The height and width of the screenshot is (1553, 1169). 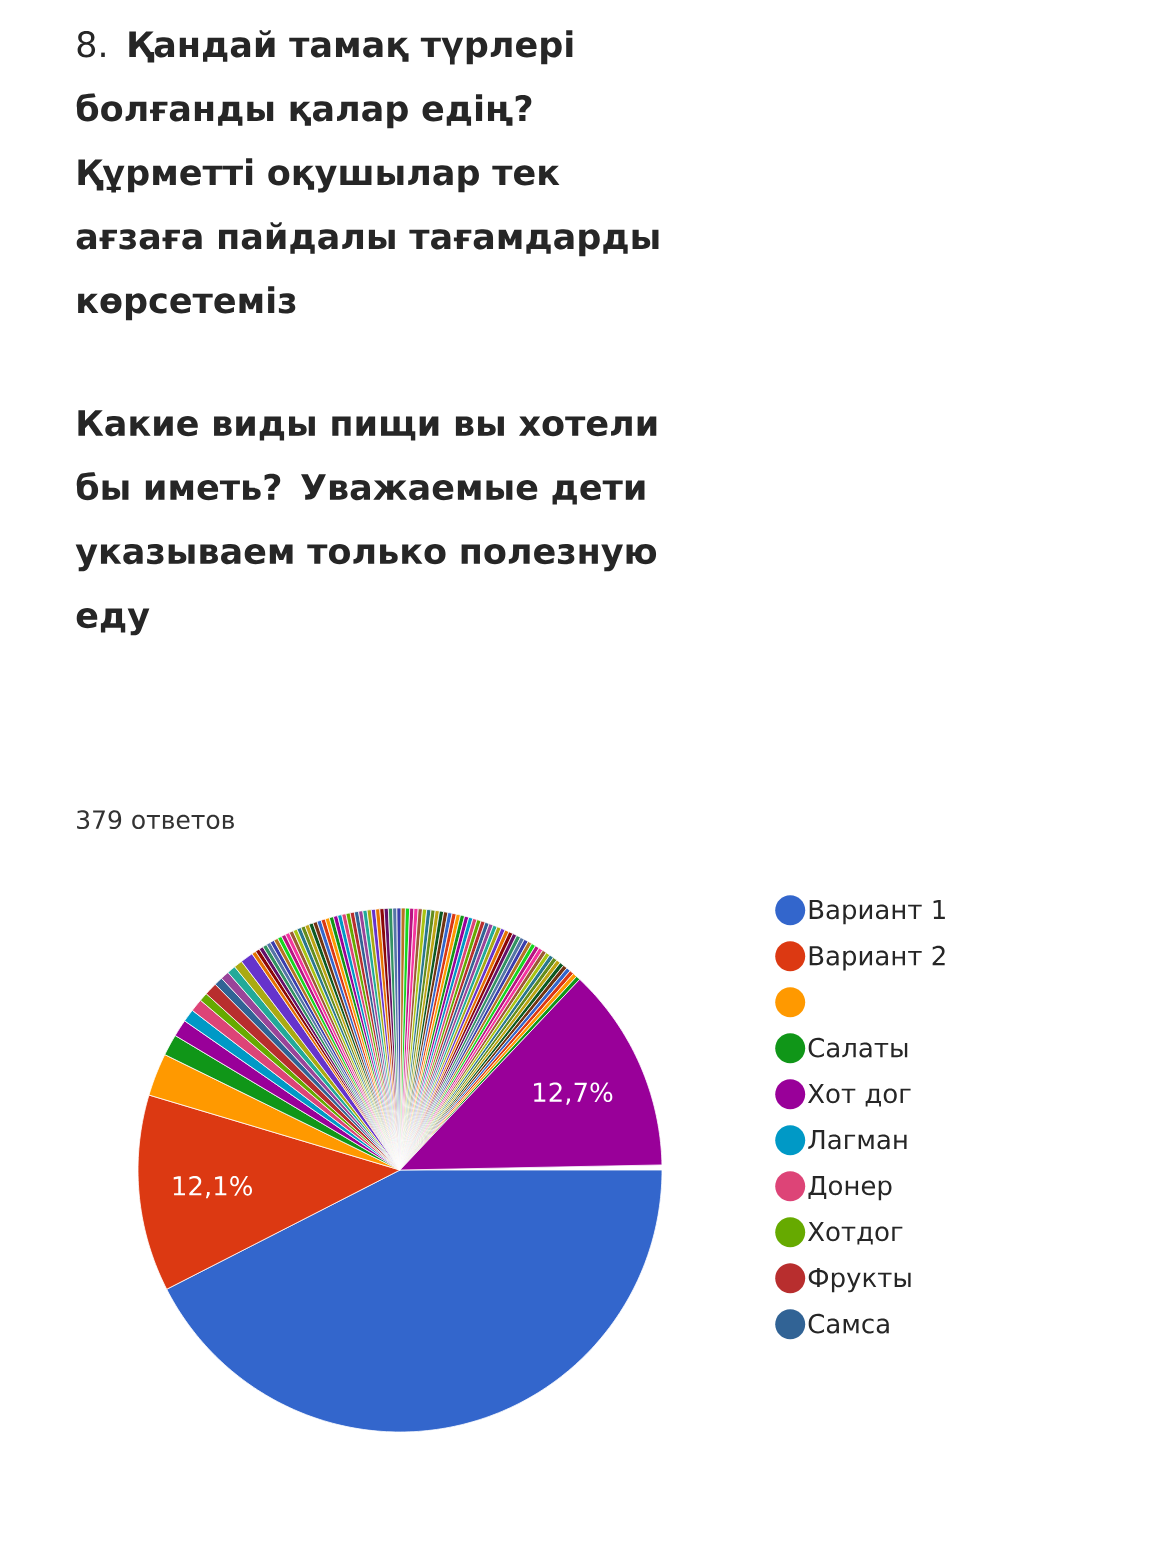 What do you see at coordinates (859, 1280) in the screenshot?
I see `legend-label: Фрукты` at bounding box center [859, 1280].